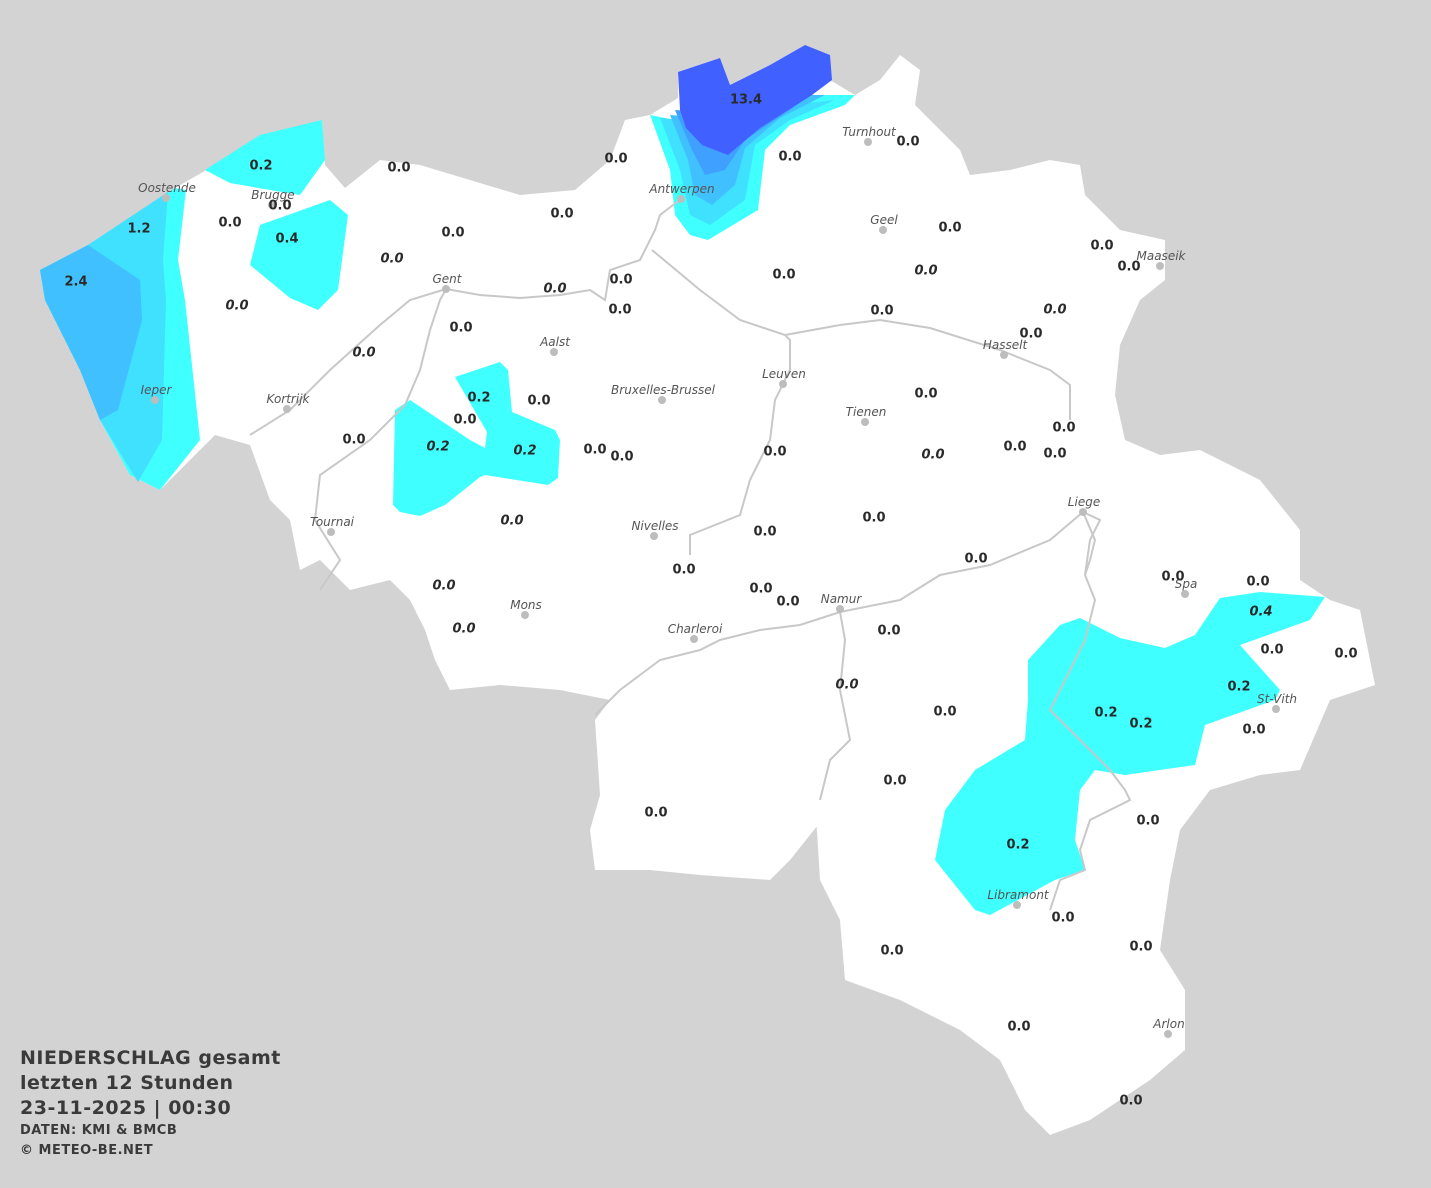 This screenshot has width=1431, height=1188. I want to click on river-dijle, so click(740, 444).